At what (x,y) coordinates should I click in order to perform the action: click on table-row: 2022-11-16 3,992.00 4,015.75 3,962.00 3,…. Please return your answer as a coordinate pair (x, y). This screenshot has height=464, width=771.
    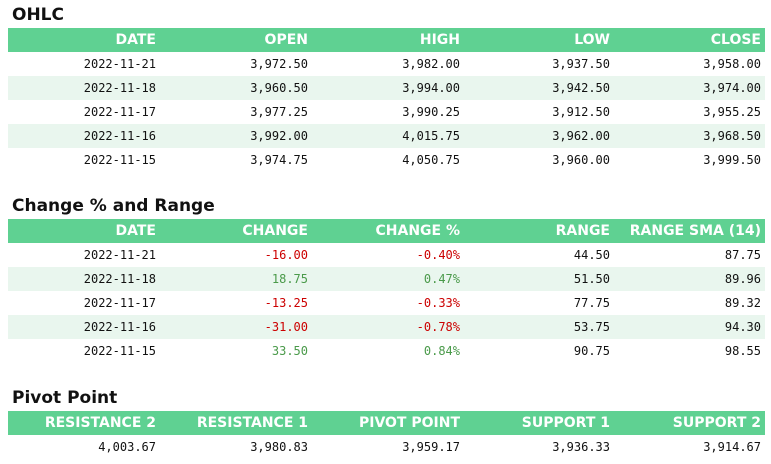
    Looking at the image, I should click on (386, 136).